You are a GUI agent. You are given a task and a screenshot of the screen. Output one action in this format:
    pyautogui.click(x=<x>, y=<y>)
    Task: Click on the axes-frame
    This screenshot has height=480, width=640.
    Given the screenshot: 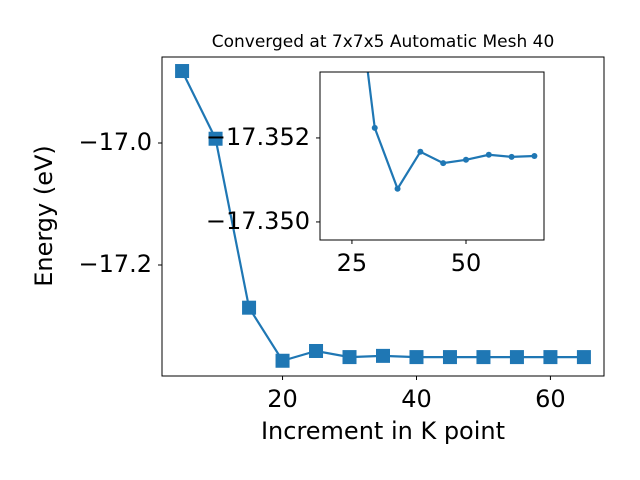 What is the action you would take?
    pyautogui.click(x=432, y=156)
    